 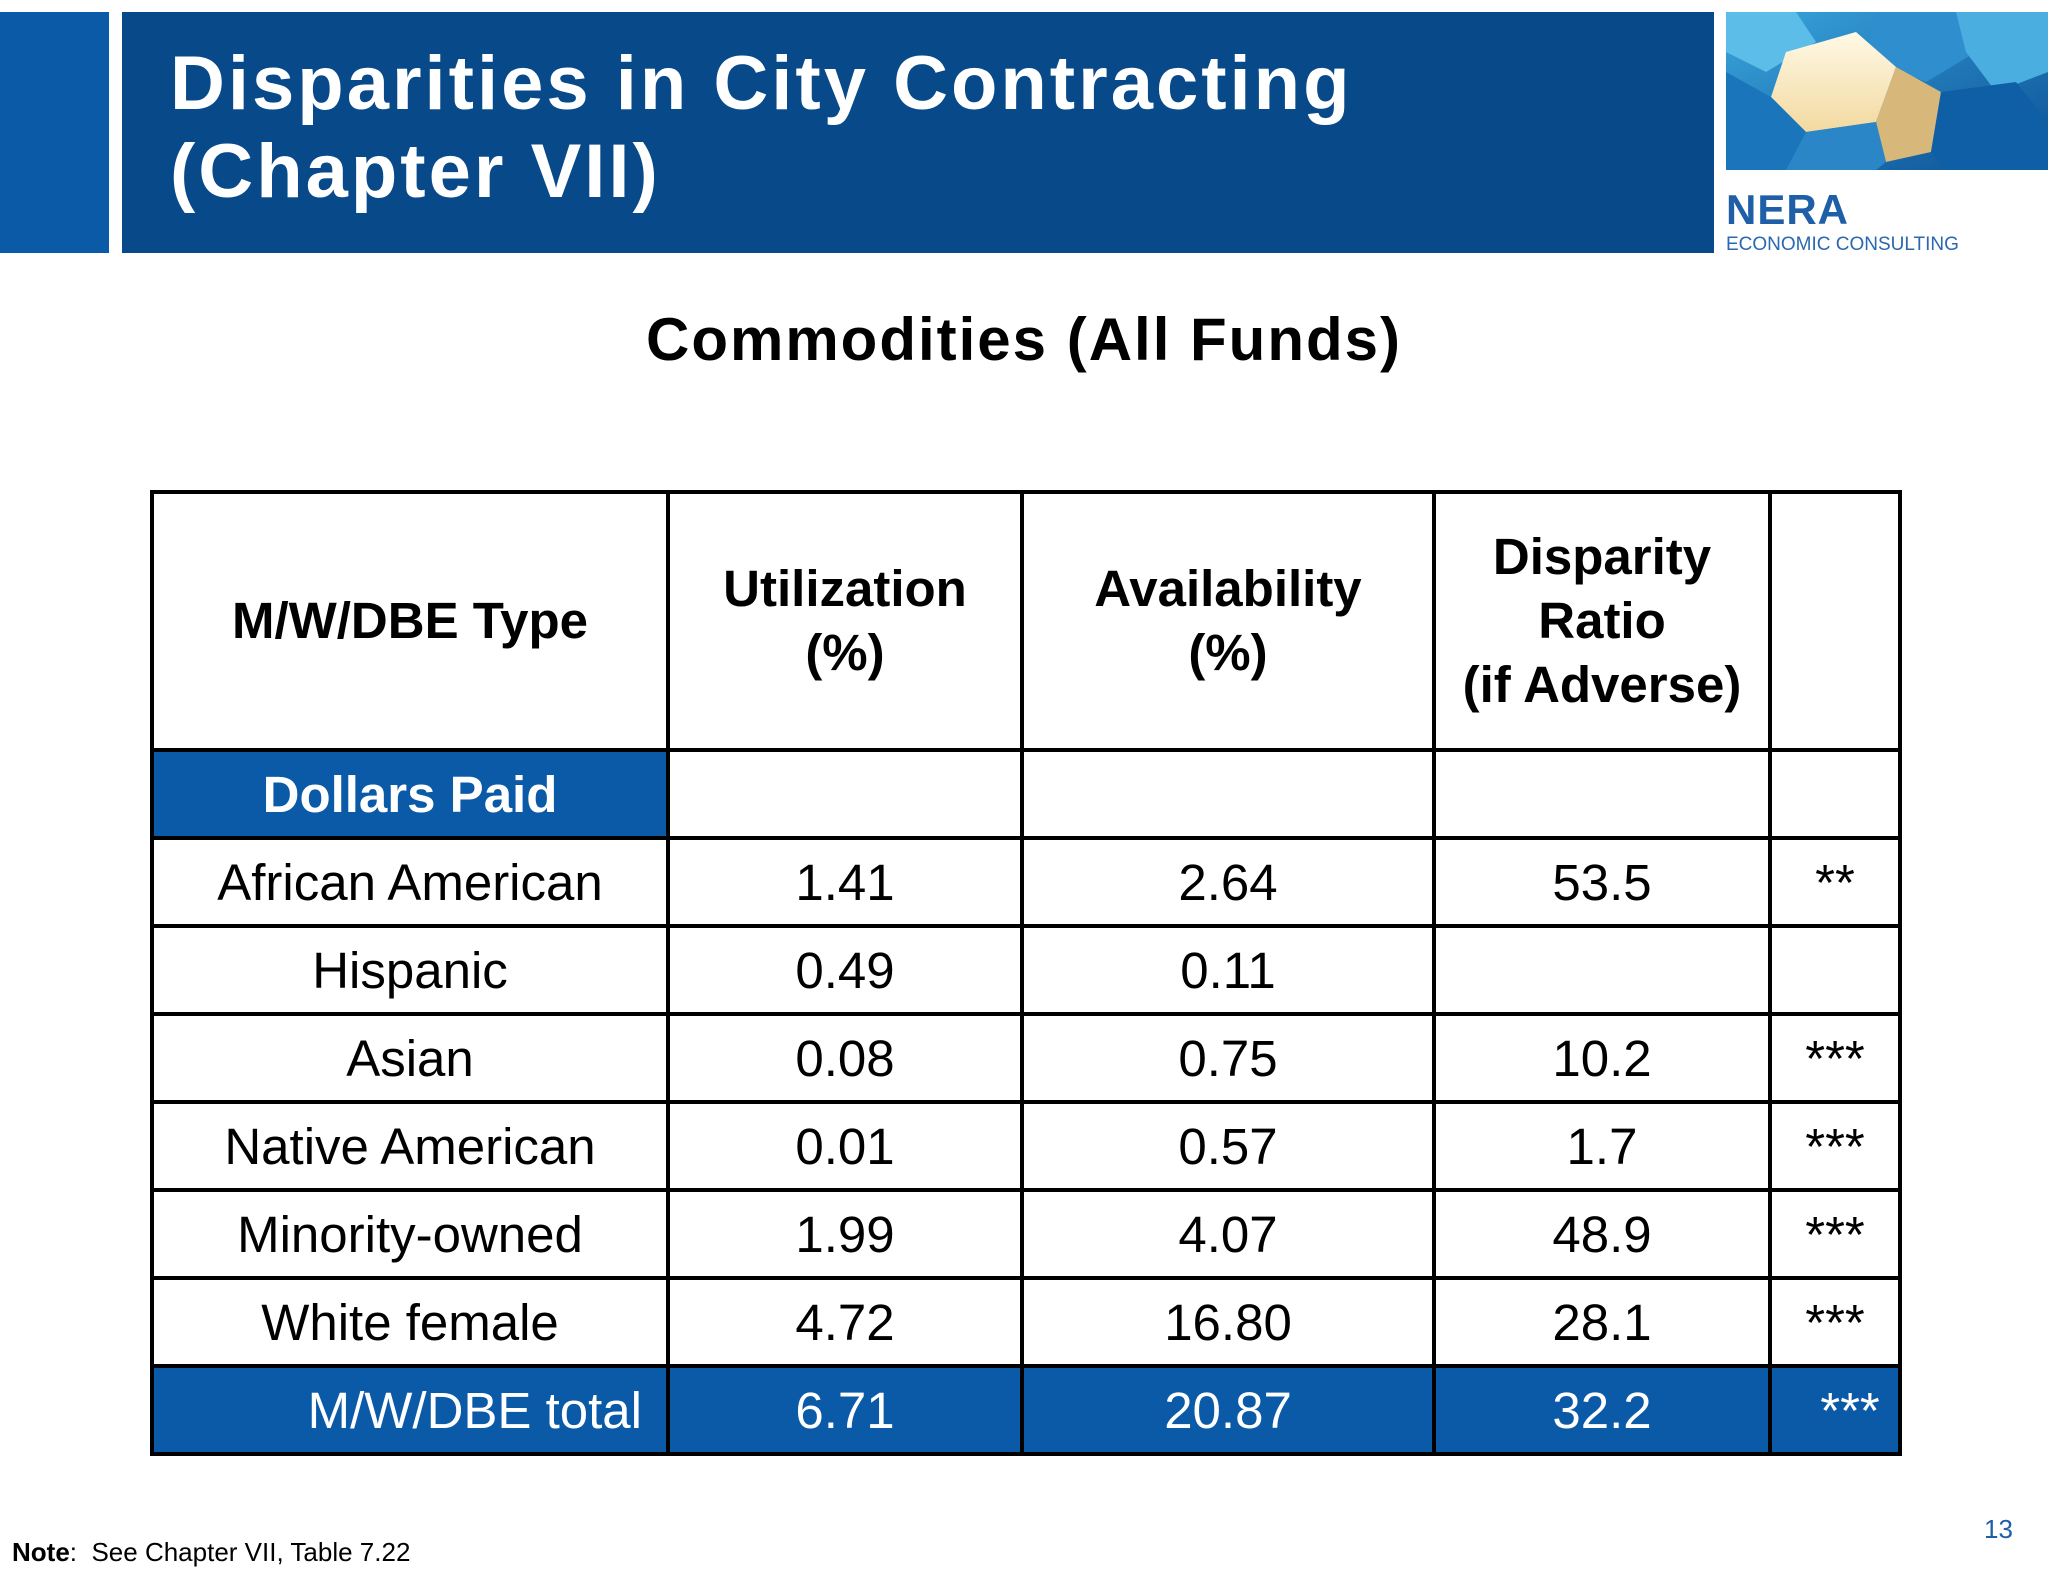 What do you see at coordinates (761, 83) in the screenshot?
I see `slide-title-line1: Disparities in City Contracting` at bounding box center [761, 83].